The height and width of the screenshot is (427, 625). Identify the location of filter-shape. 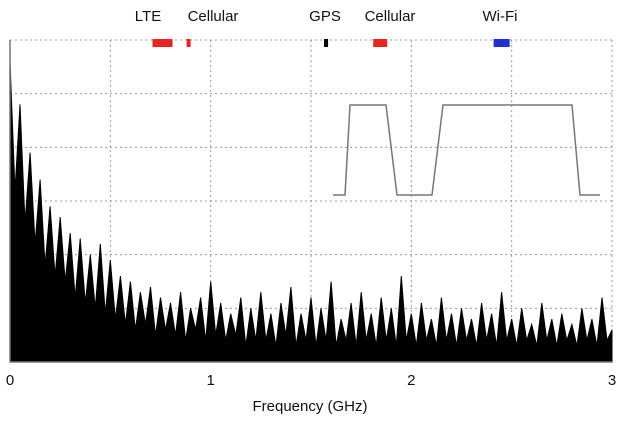
(466, 150).